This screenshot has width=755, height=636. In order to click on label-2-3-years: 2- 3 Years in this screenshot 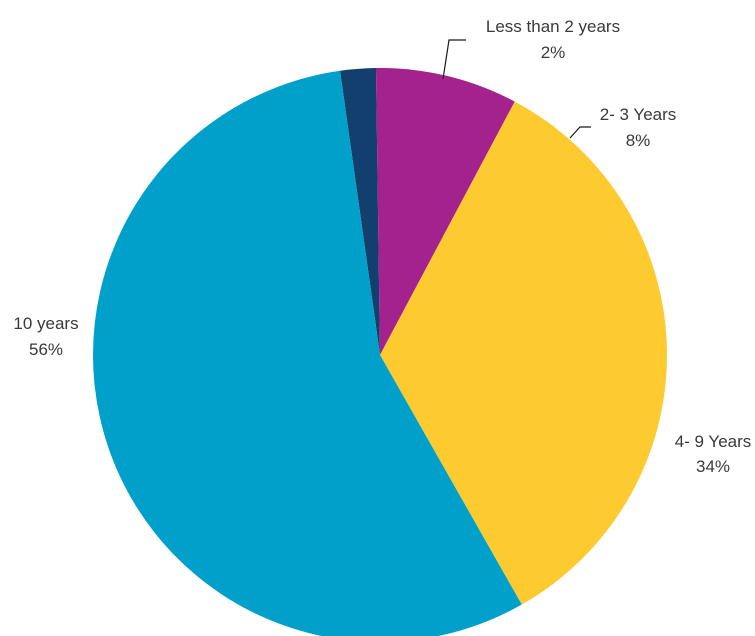, I will do `click(638, 114)`.